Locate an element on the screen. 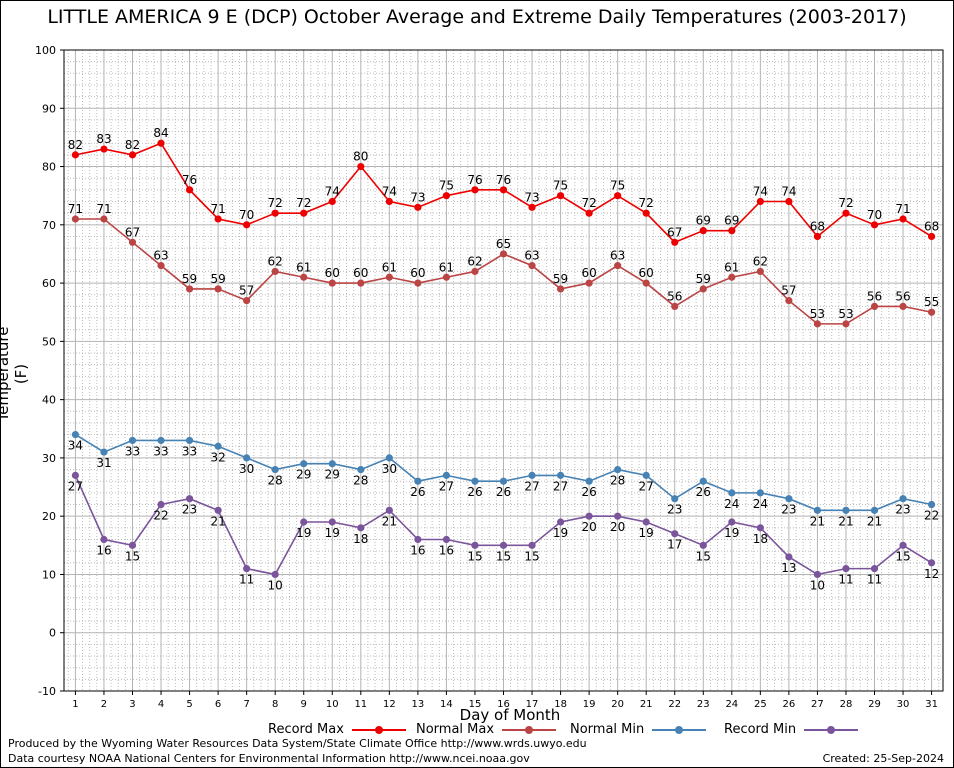 This screenshot has height=768, width=954. data-label-normal-max: 56 is located at coordinates (874, 296).